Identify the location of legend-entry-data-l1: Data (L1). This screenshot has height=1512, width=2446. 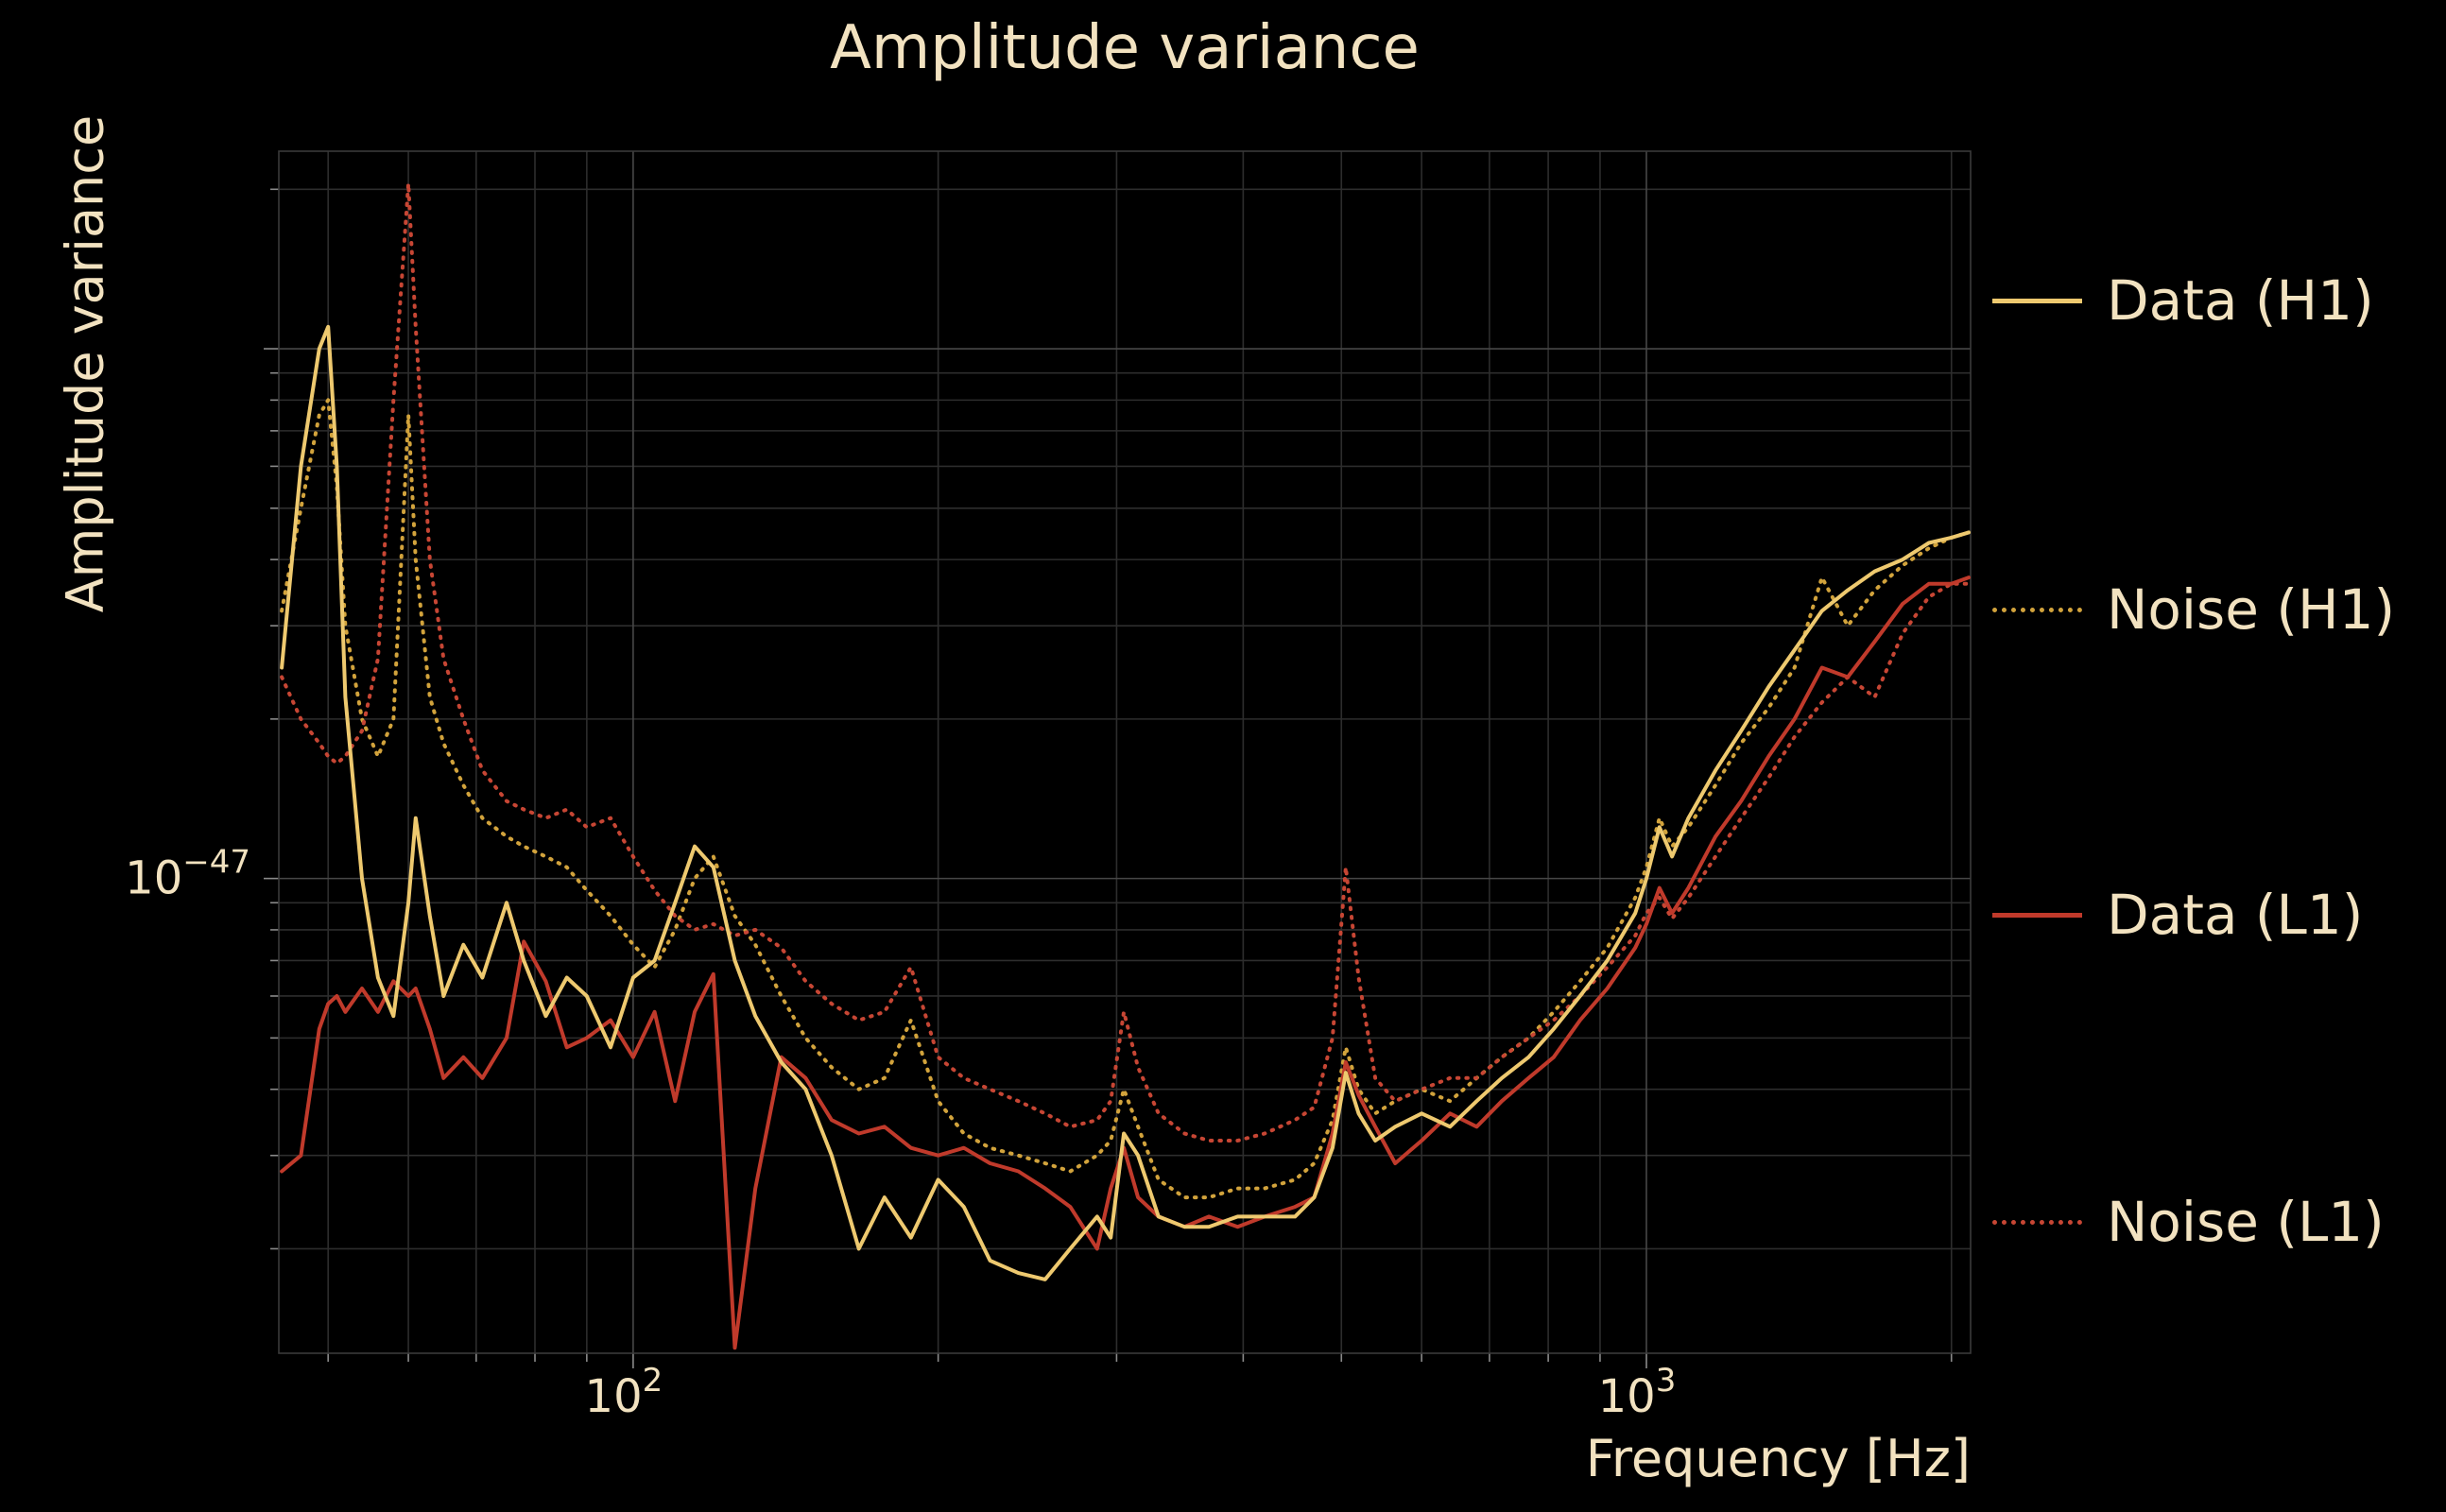
(2177, 915).